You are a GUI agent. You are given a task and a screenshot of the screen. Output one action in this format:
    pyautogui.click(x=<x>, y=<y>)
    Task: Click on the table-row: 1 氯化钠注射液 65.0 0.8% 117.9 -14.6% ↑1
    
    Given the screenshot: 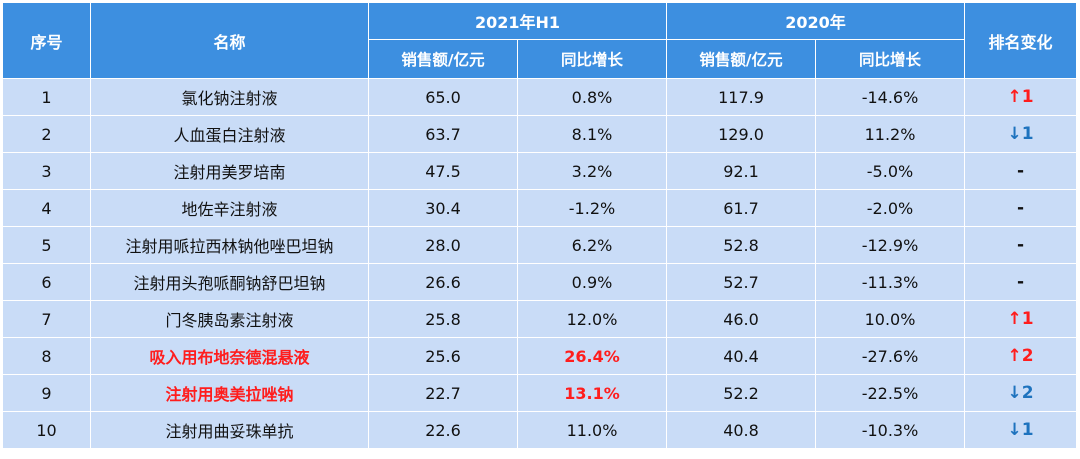 What is the action you would take?
    pyautogui.click(x=539, y=97)
    